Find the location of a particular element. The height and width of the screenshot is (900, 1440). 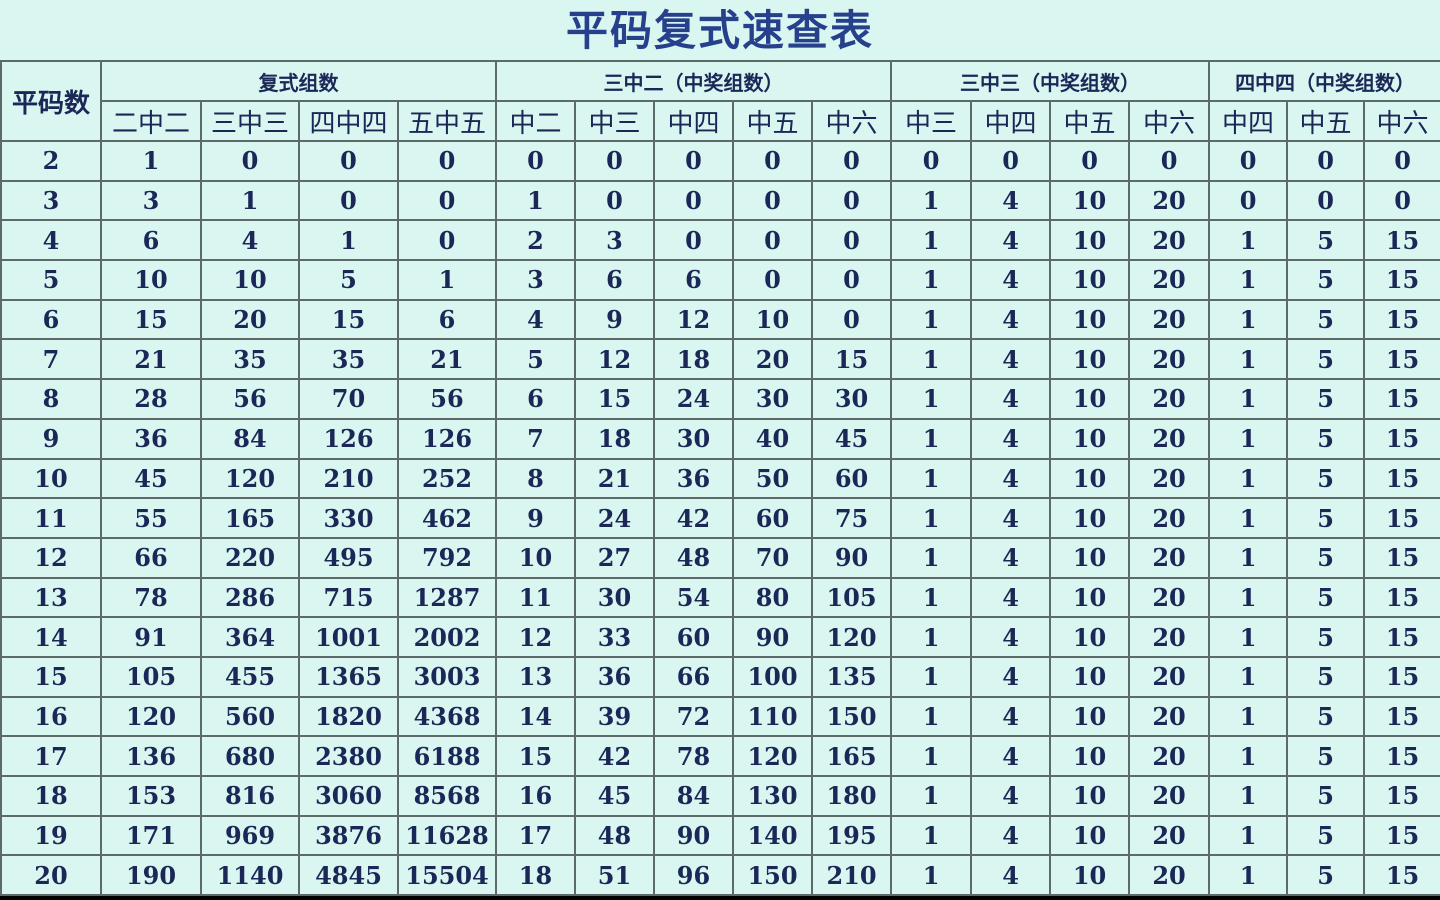

table-cell: 495 is located at coordinates (348, 557).